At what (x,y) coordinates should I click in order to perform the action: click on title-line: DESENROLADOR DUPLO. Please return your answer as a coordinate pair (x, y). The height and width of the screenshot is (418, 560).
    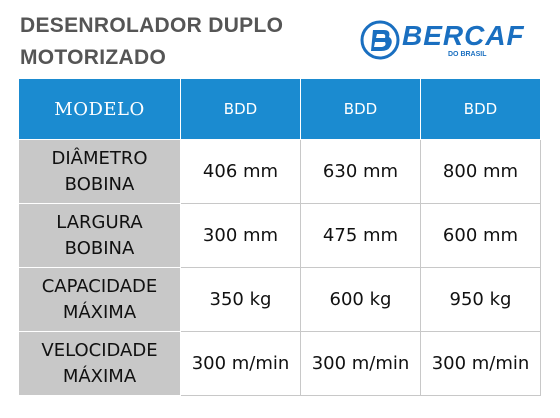
    Looking at the image, I should click on (152, 25).